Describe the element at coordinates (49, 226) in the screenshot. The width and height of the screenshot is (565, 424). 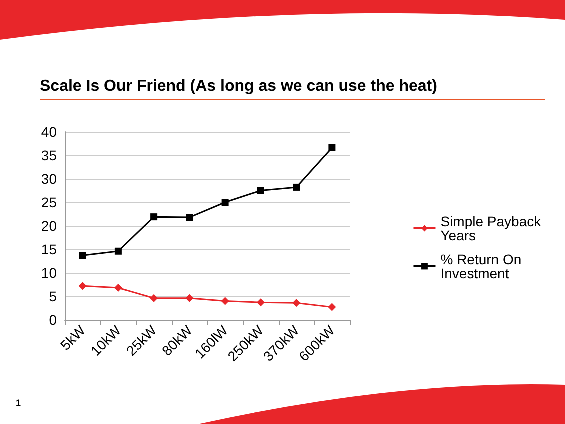
I see `y-tick-label: 20` at that location.